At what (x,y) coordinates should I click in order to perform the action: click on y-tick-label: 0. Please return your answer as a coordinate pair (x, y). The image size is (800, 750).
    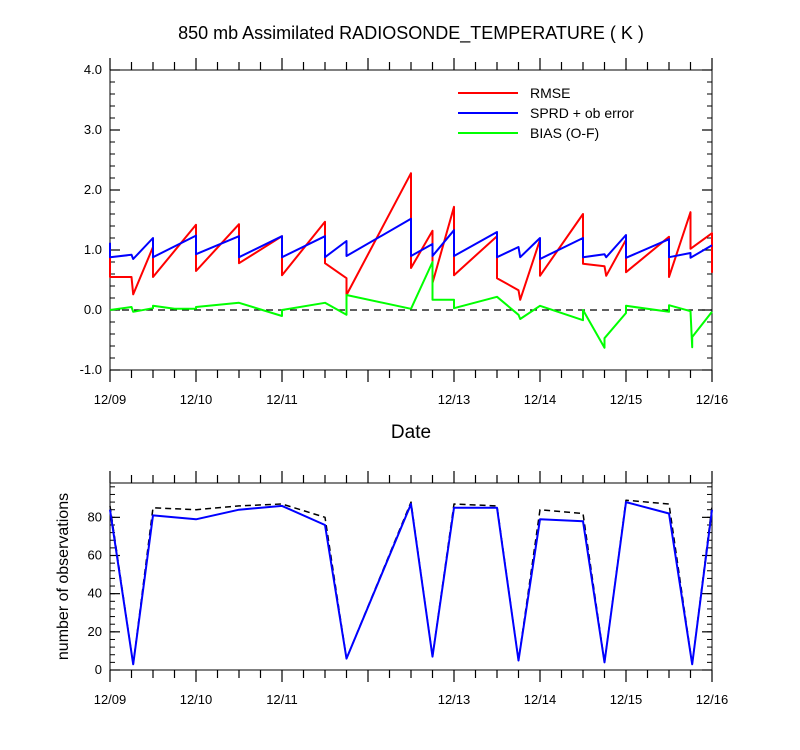
    Looking at the image, I should click on (98, 669).